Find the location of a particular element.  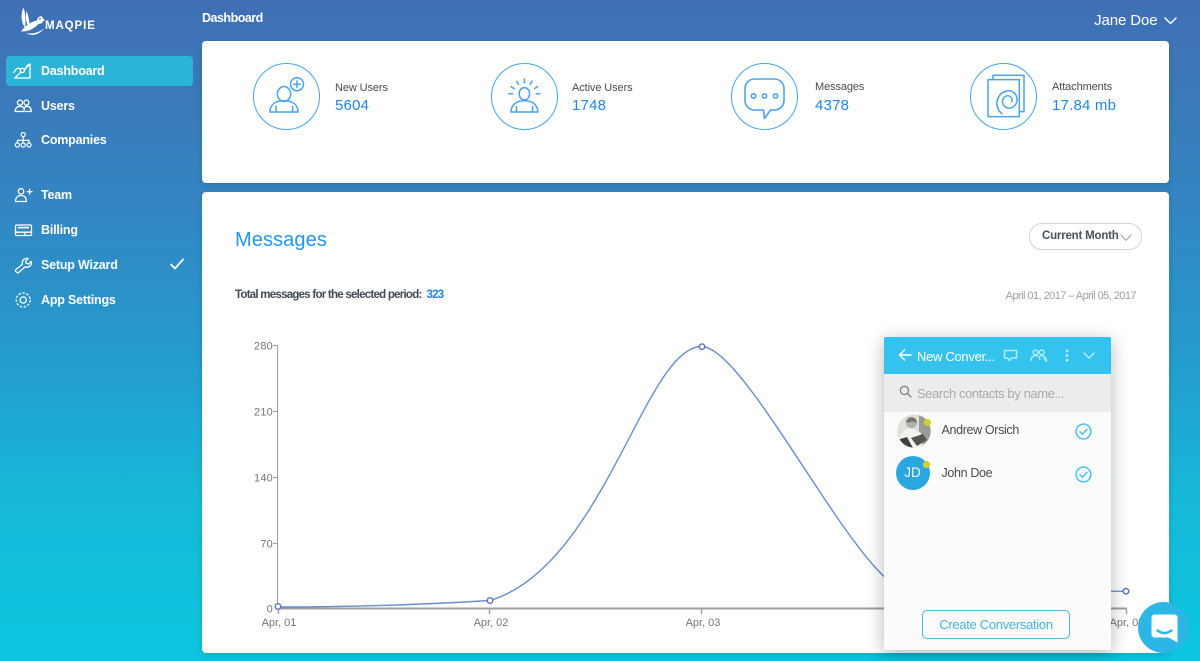

svg-text: Apr, 05 is located at coordinates (1127, 623).